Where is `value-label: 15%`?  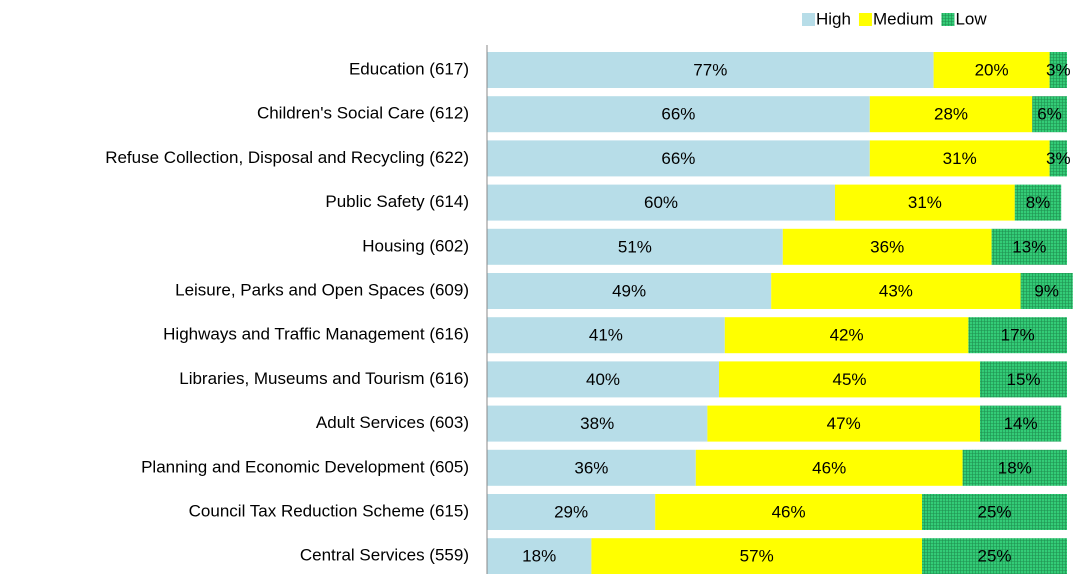
value-label: 15% is located at coordinates (1023, 379).